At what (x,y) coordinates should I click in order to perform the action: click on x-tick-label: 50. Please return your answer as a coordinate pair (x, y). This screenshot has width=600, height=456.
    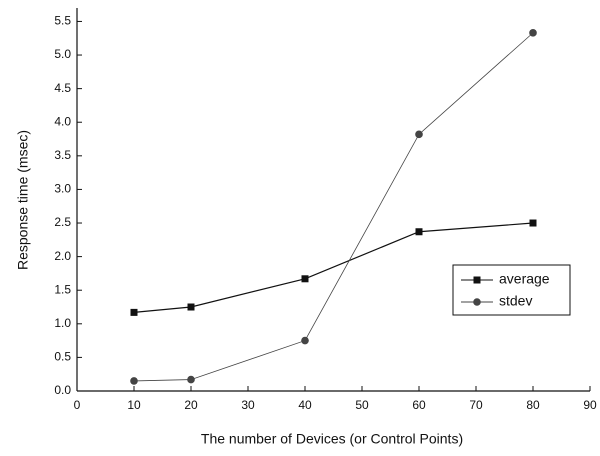
    Looking at the image, I should click on (362, 405).